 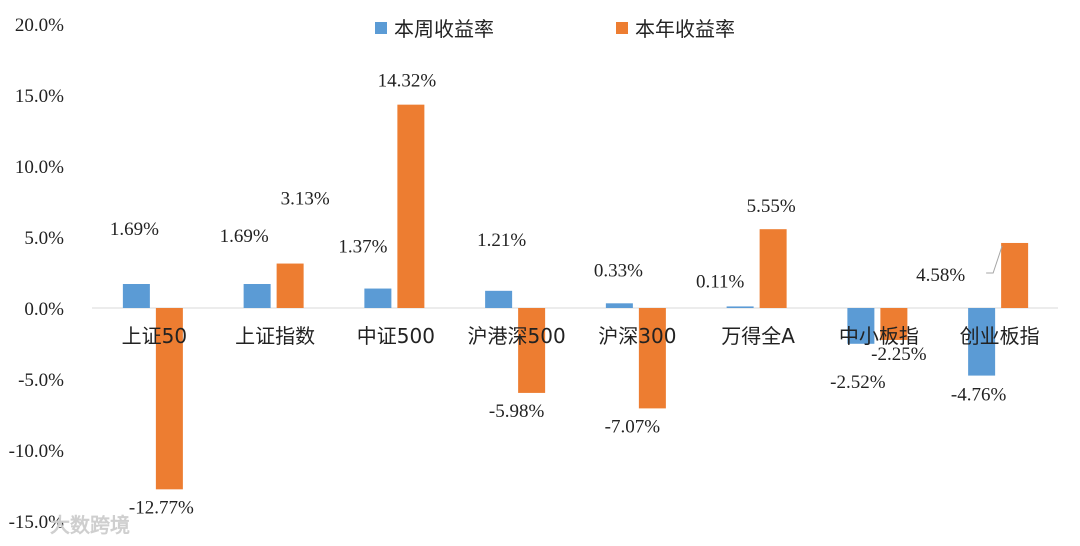 What do you see at coordinates (407, 81) in the screenshot?
I see `yearly-data-label: 14.32%` at bounding box center [407, 81].